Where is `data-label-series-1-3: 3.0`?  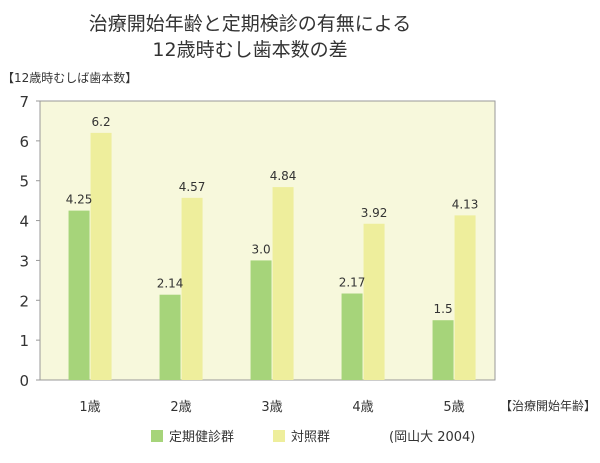 data-label-series-1-3: 3.0 is located at coordinates (261, 249).